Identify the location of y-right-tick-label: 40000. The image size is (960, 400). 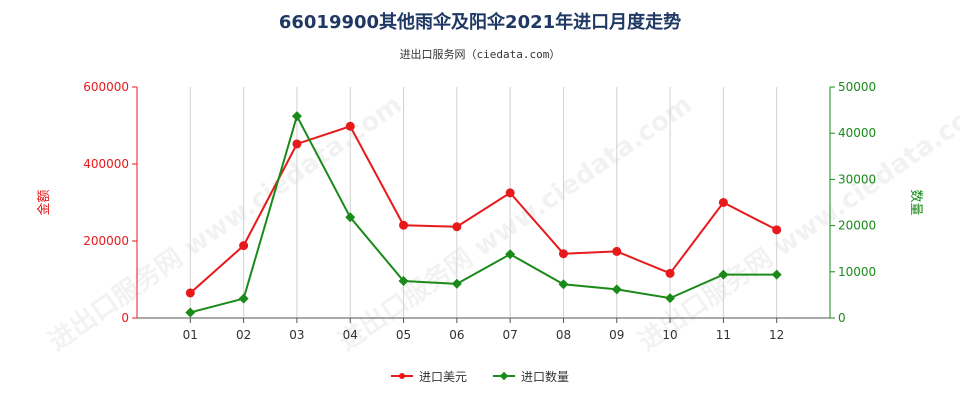
(857, 133).